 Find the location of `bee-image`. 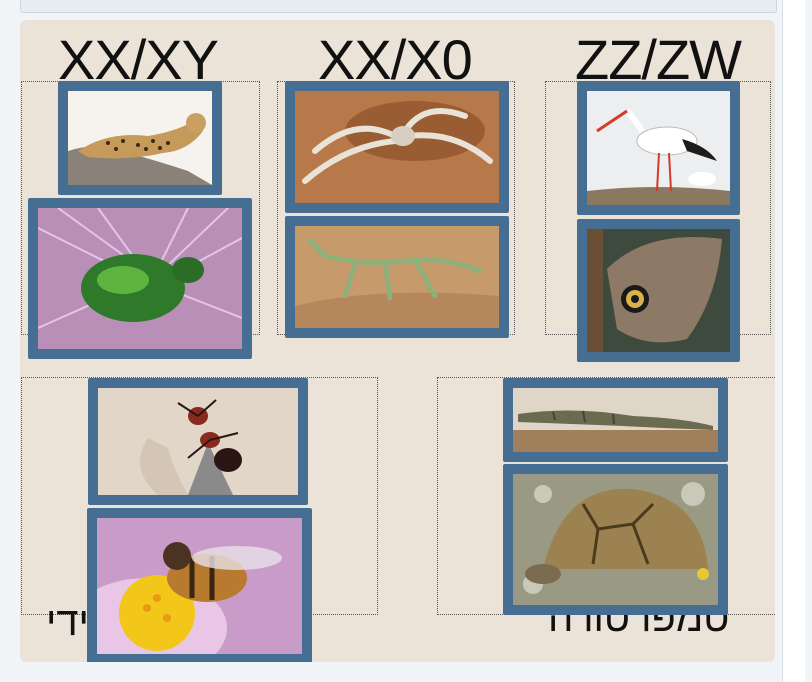

bee-image is located at coordinates (199, 586).